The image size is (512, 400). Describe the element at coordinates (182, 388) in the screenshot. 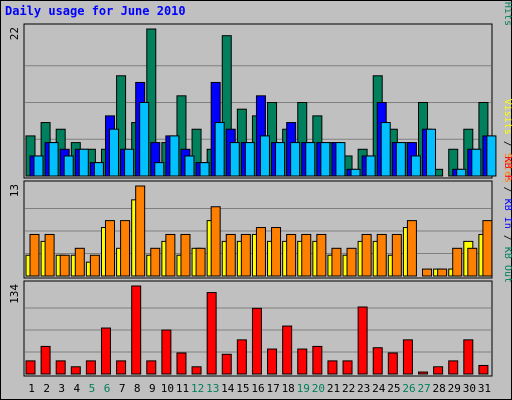

I see `day-label: 11` at that location.